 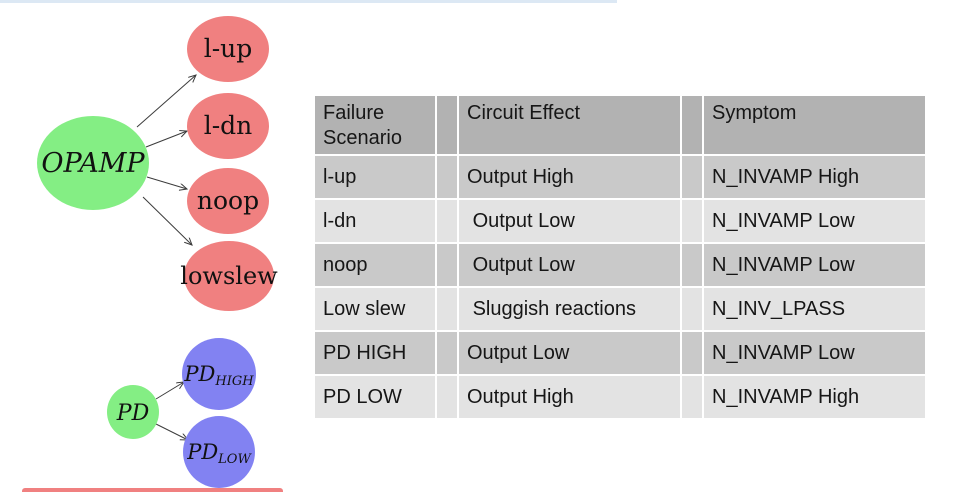 What do you see at coordinates (234, 381) in the screenshot?
I see `node-pd-high-subscript: HIGH` at bounding box center [234, 381].